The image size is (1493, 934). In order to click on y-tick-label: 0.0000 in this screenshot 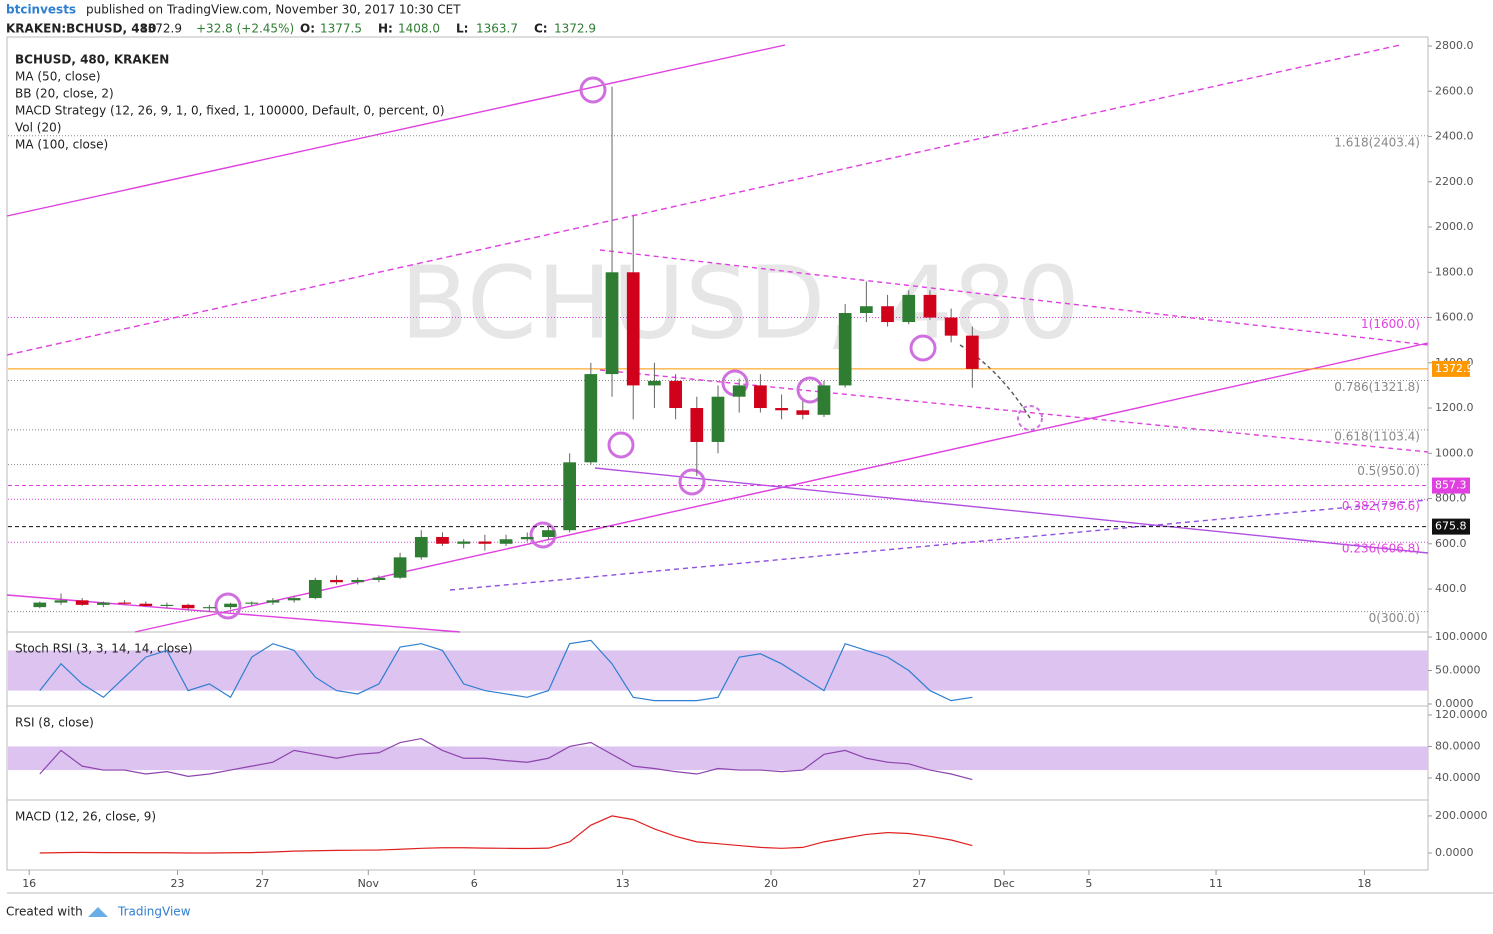, I will do `click(1454, 703)`.